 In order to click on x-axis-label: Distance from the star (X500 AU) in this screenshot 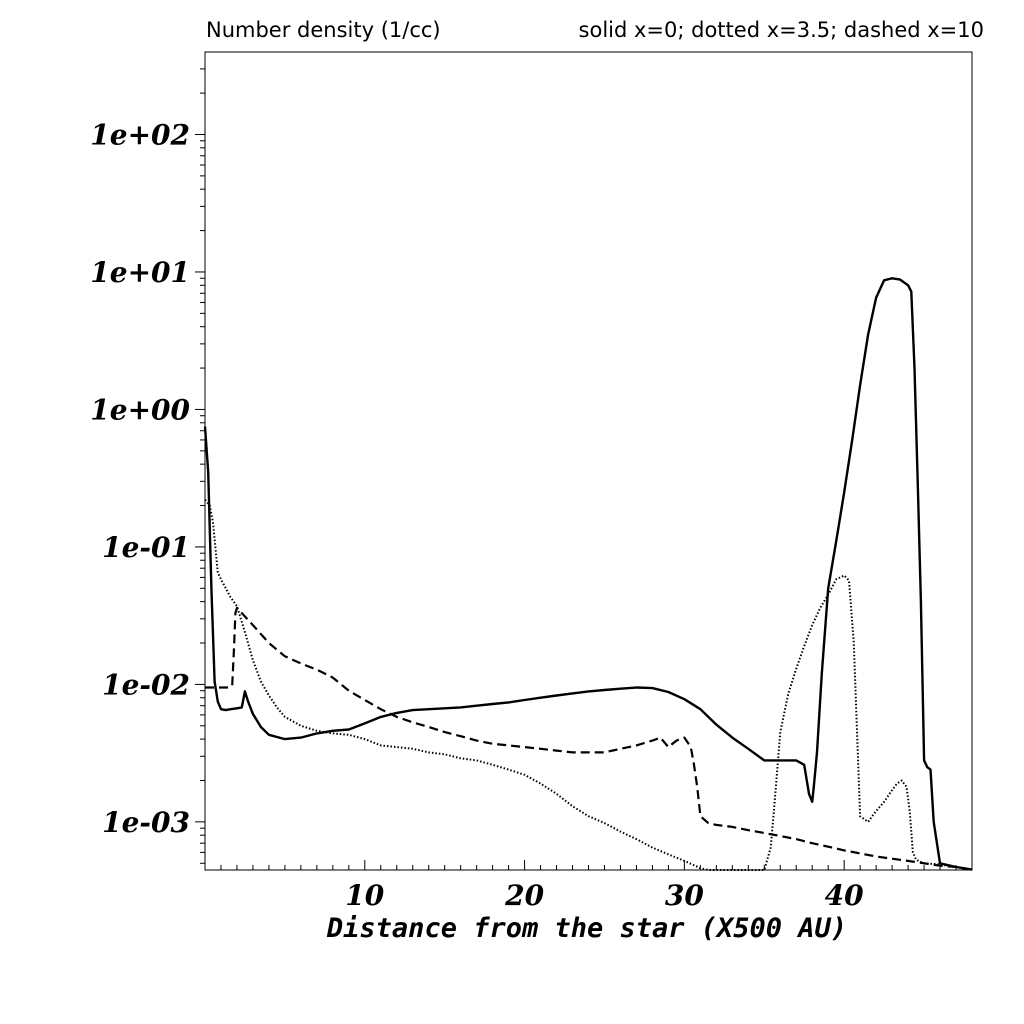, I will do `click(586, 928)`.